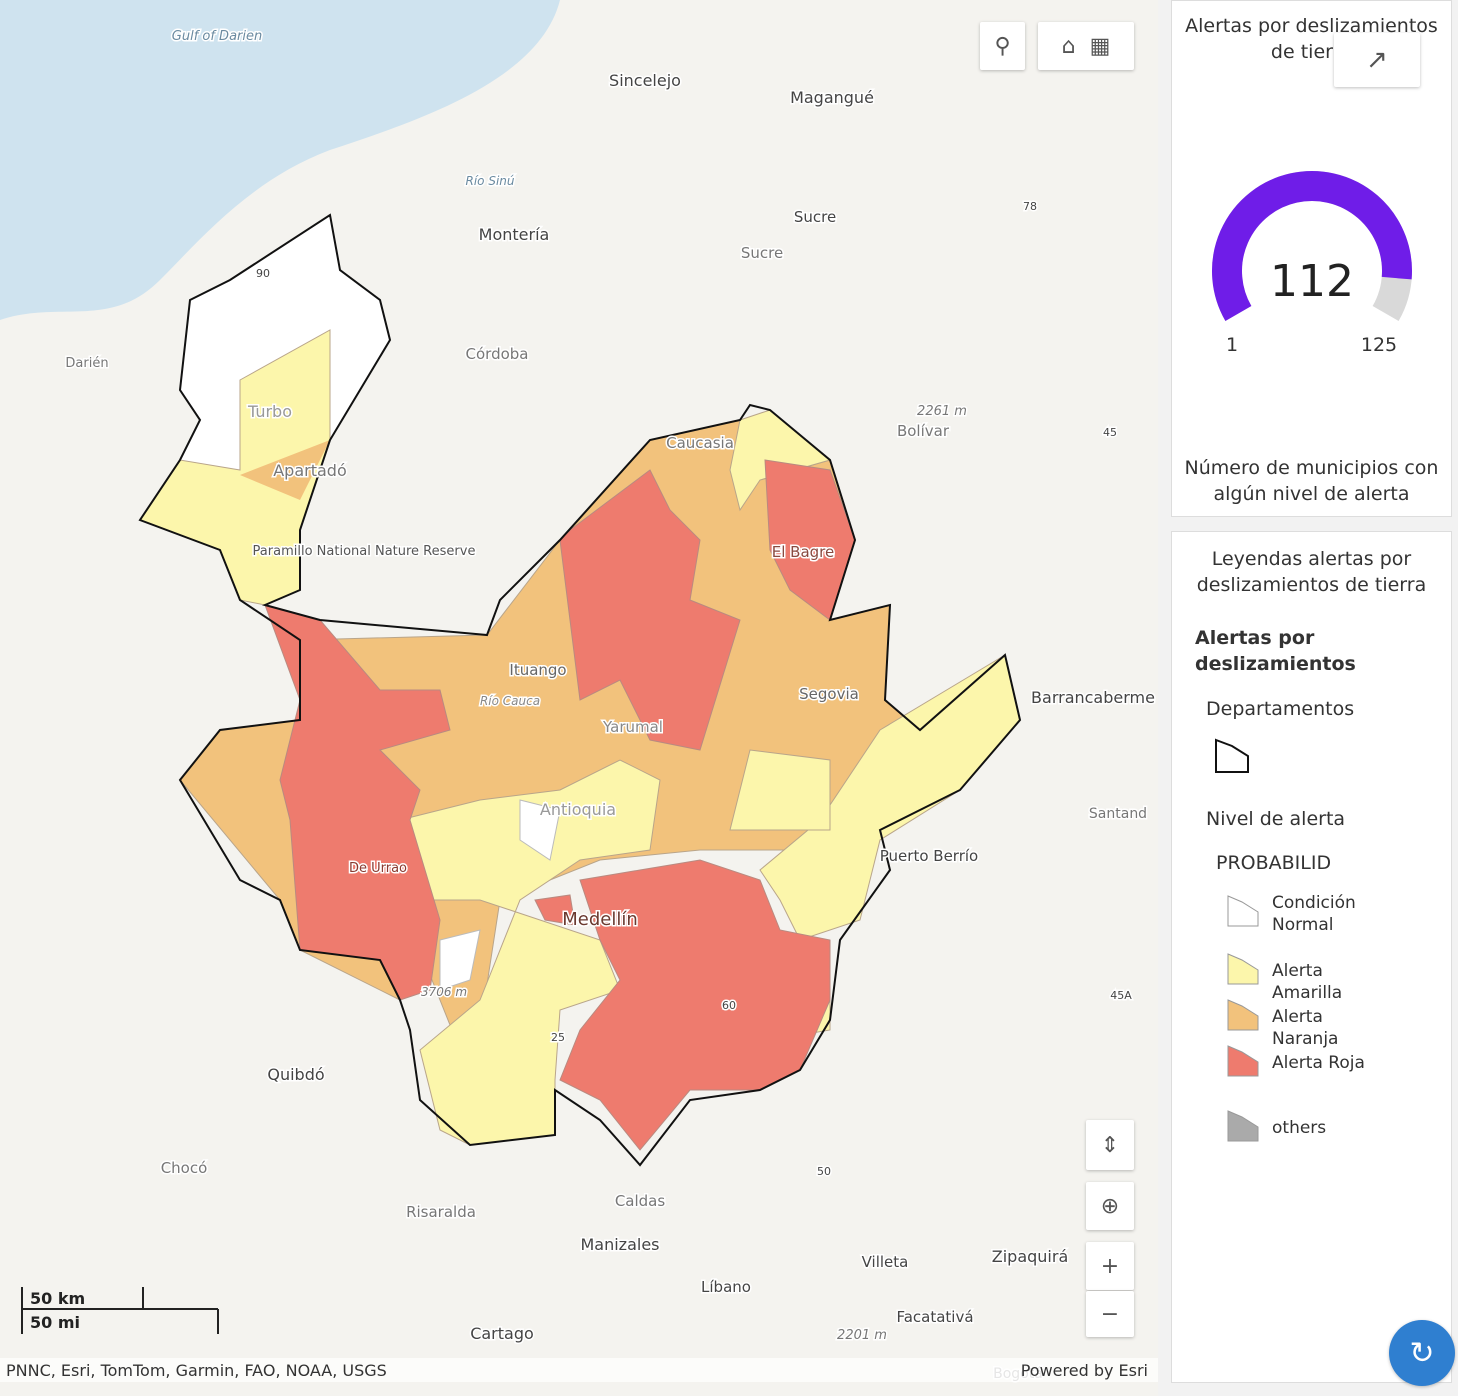  I want to click on home-button: ⌂ ▦, so click(1086, 46).